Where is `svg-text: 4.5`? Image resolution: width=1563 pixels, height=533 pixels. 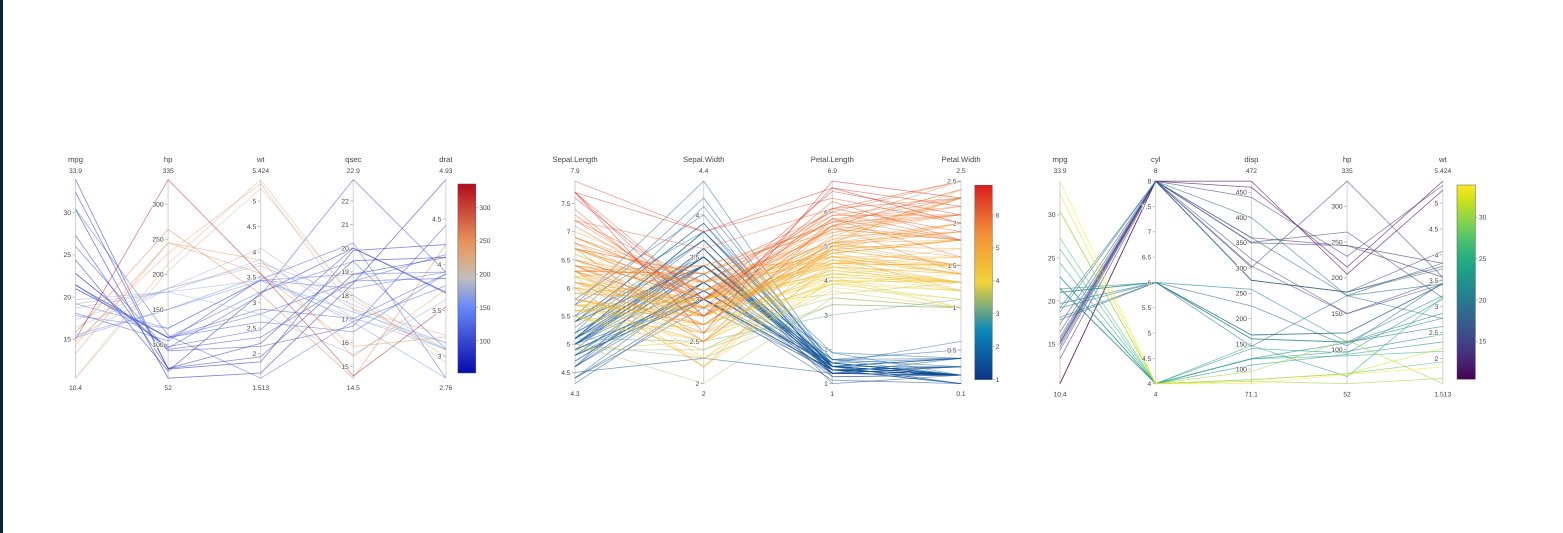
svg-text: 4.5 is located at coordinates (437, 219).